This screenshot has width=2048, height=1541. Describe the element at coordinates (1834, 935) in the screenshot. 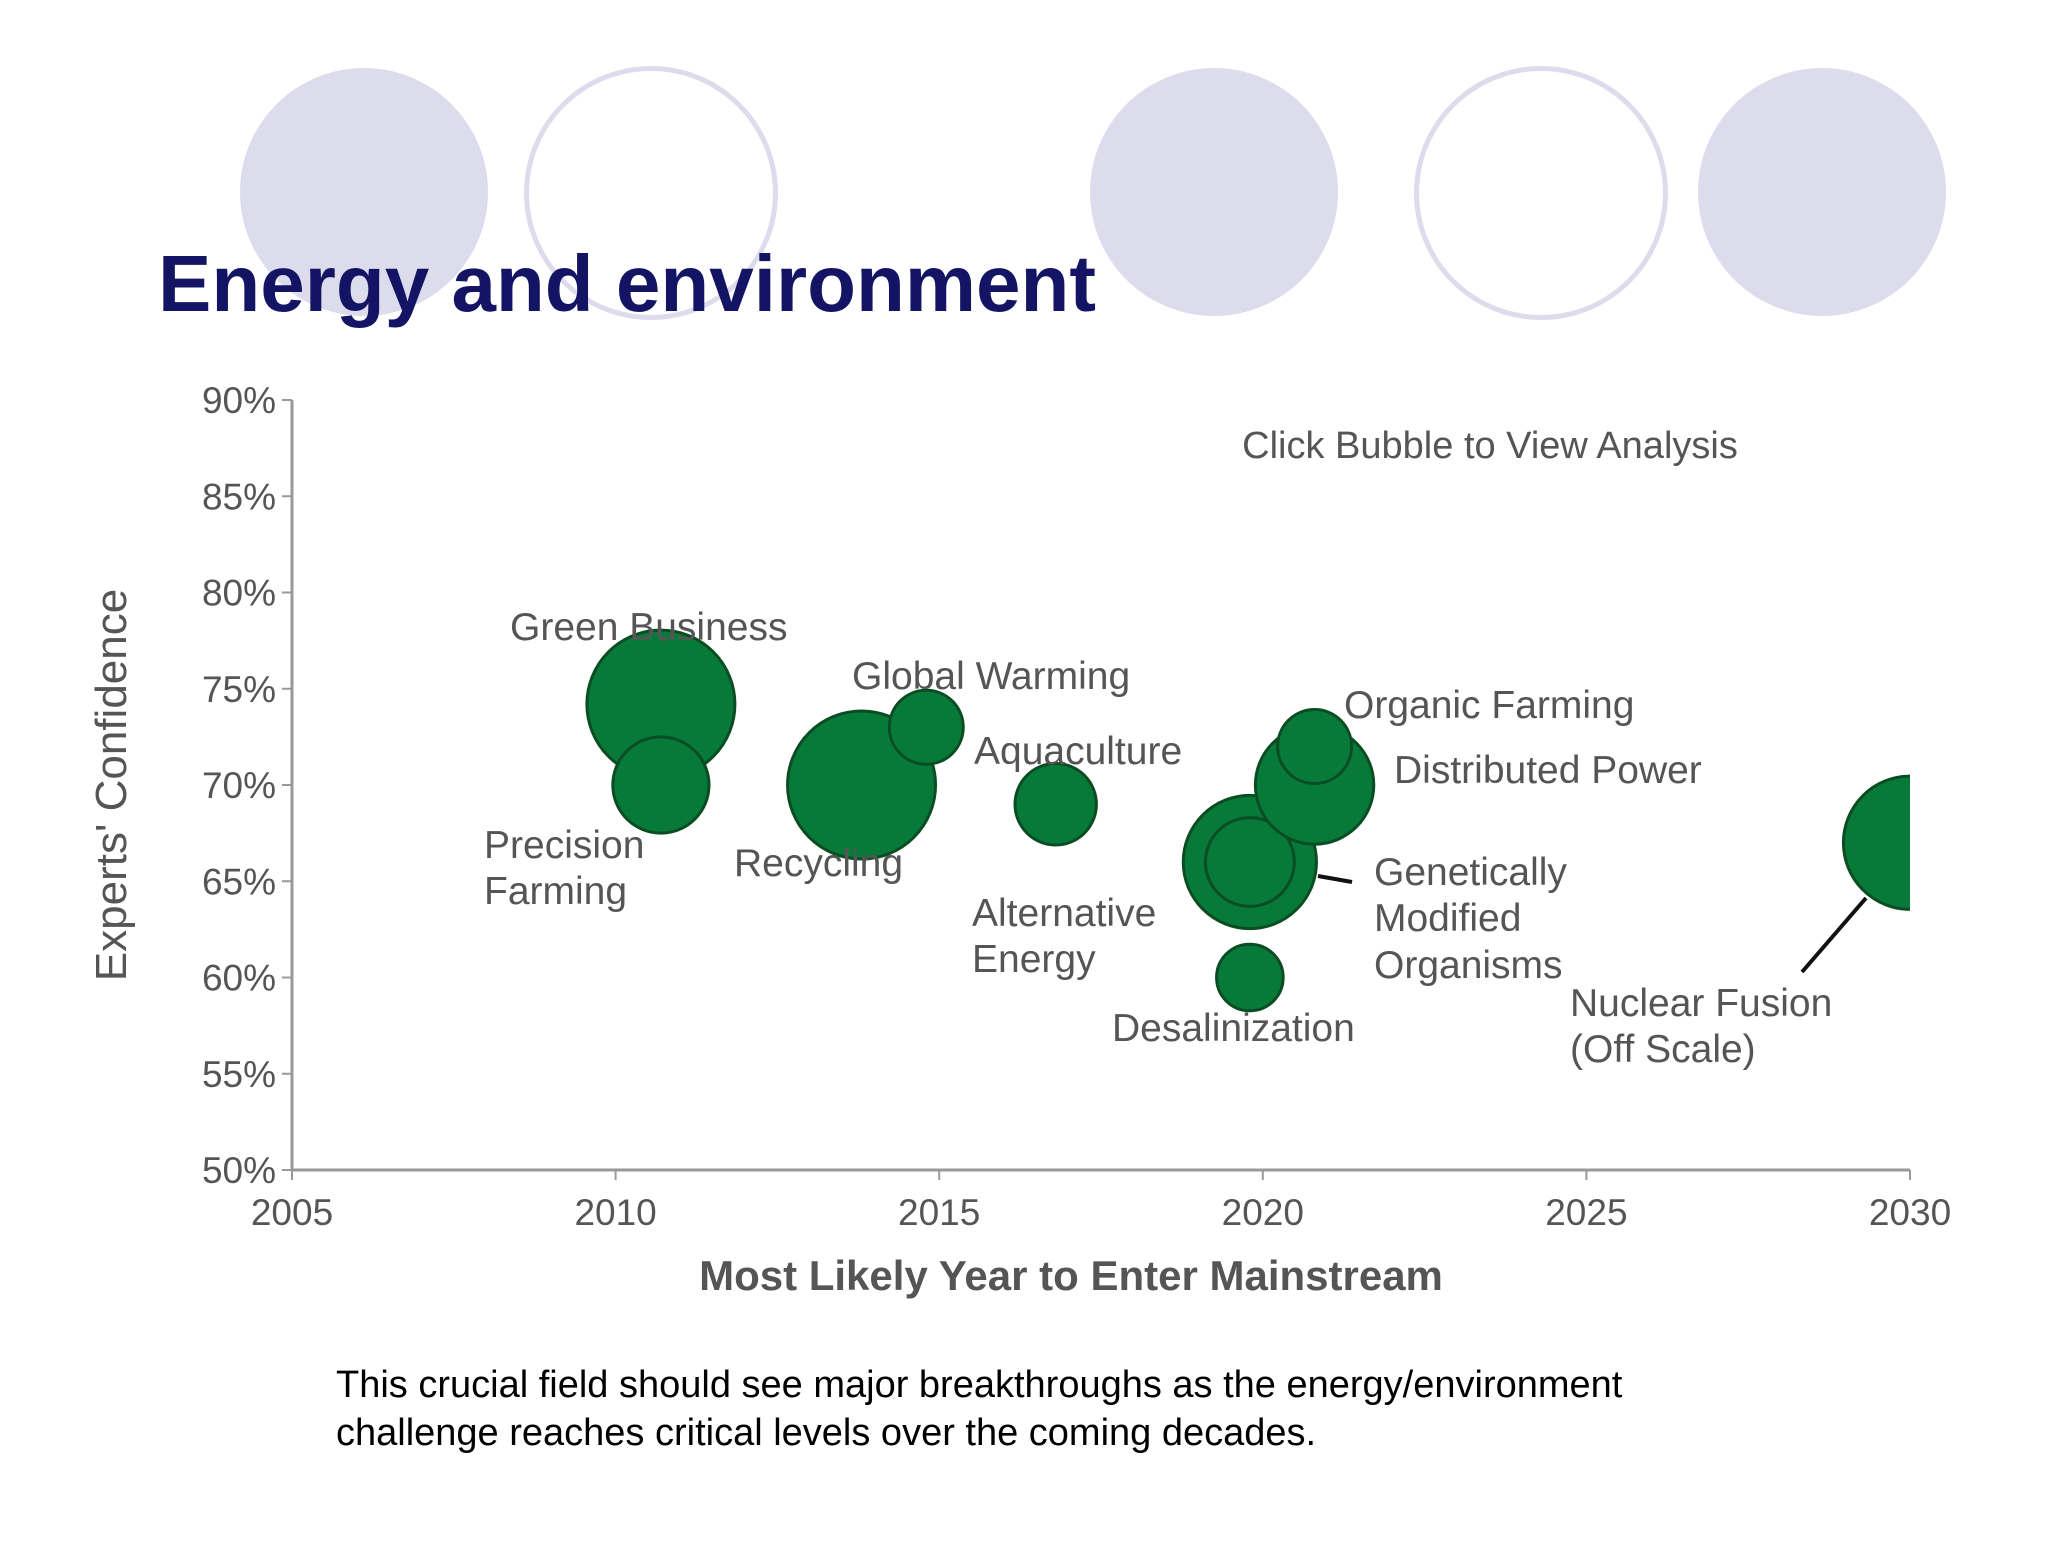

I see `nuclear-fusion-connector-line` at that location.